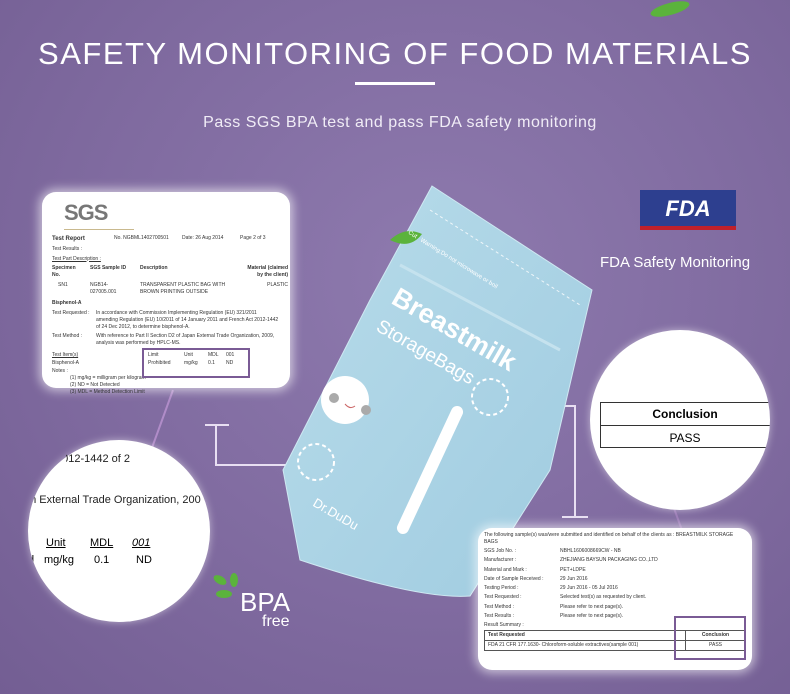 The image size is (790, 694). What do you see at coordinates (141, 543) in the screenshot?
I see `zoom-col: 001` at bounding box center [141, 543].